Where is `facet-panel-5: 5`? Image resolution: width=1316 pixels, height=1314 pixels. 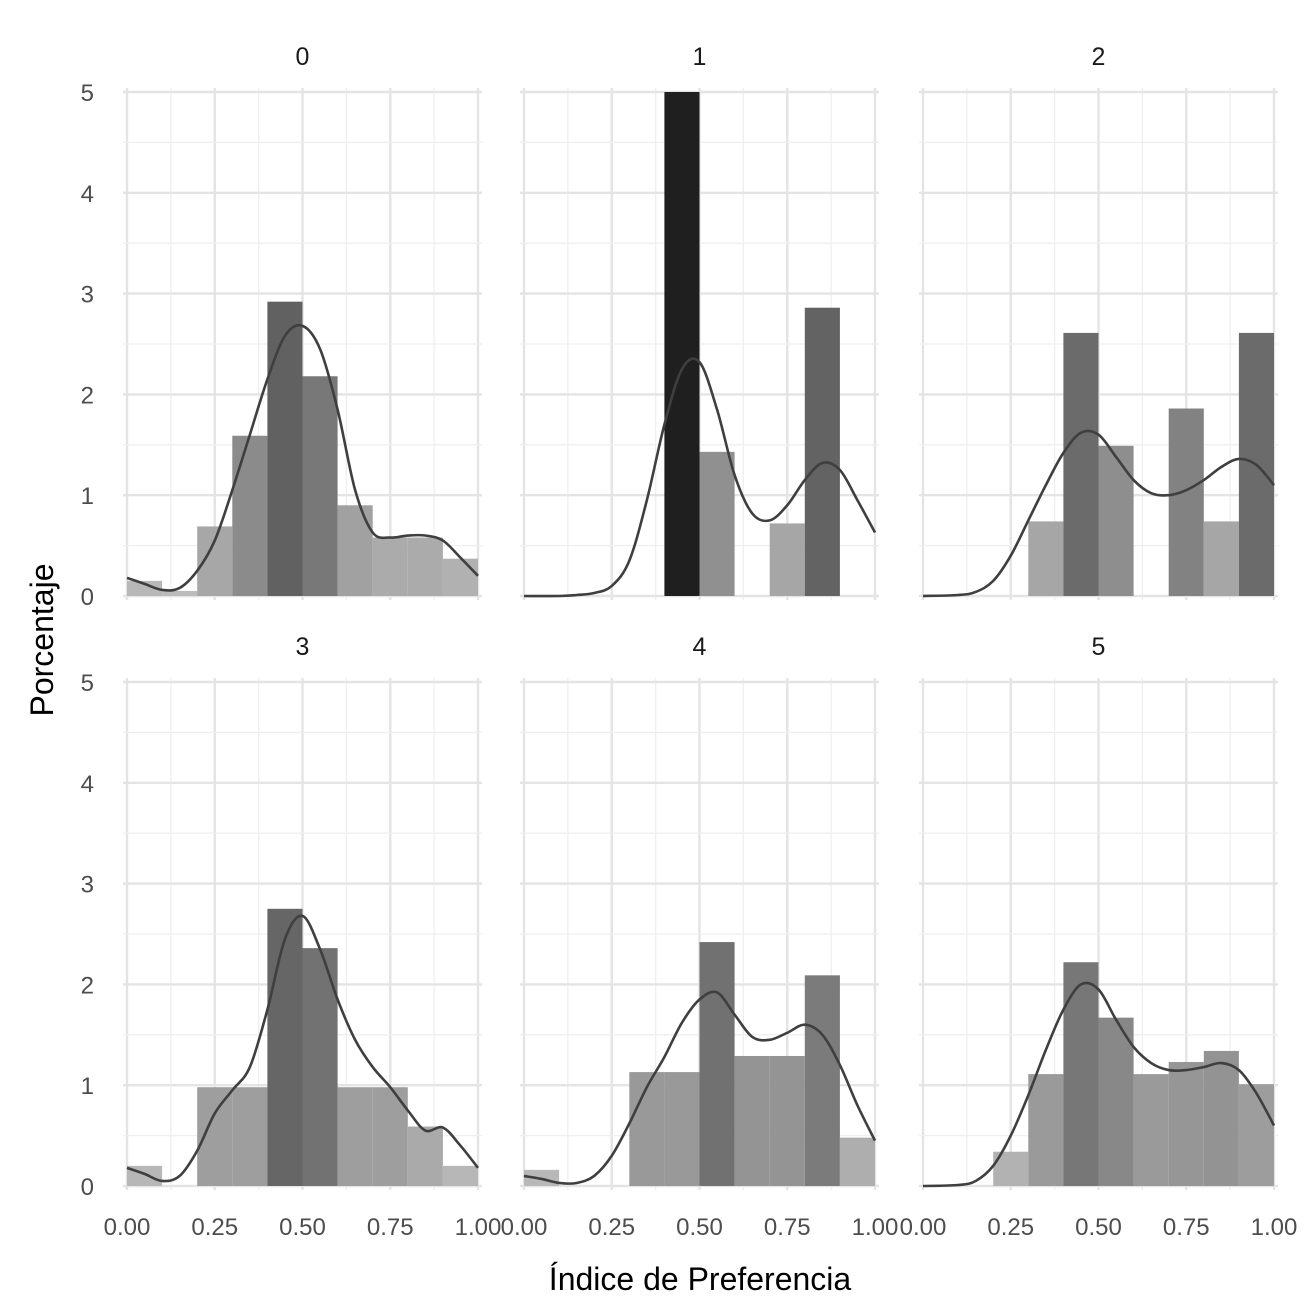 facet-panel-5: 5 is located at coordinates (1098, 911).